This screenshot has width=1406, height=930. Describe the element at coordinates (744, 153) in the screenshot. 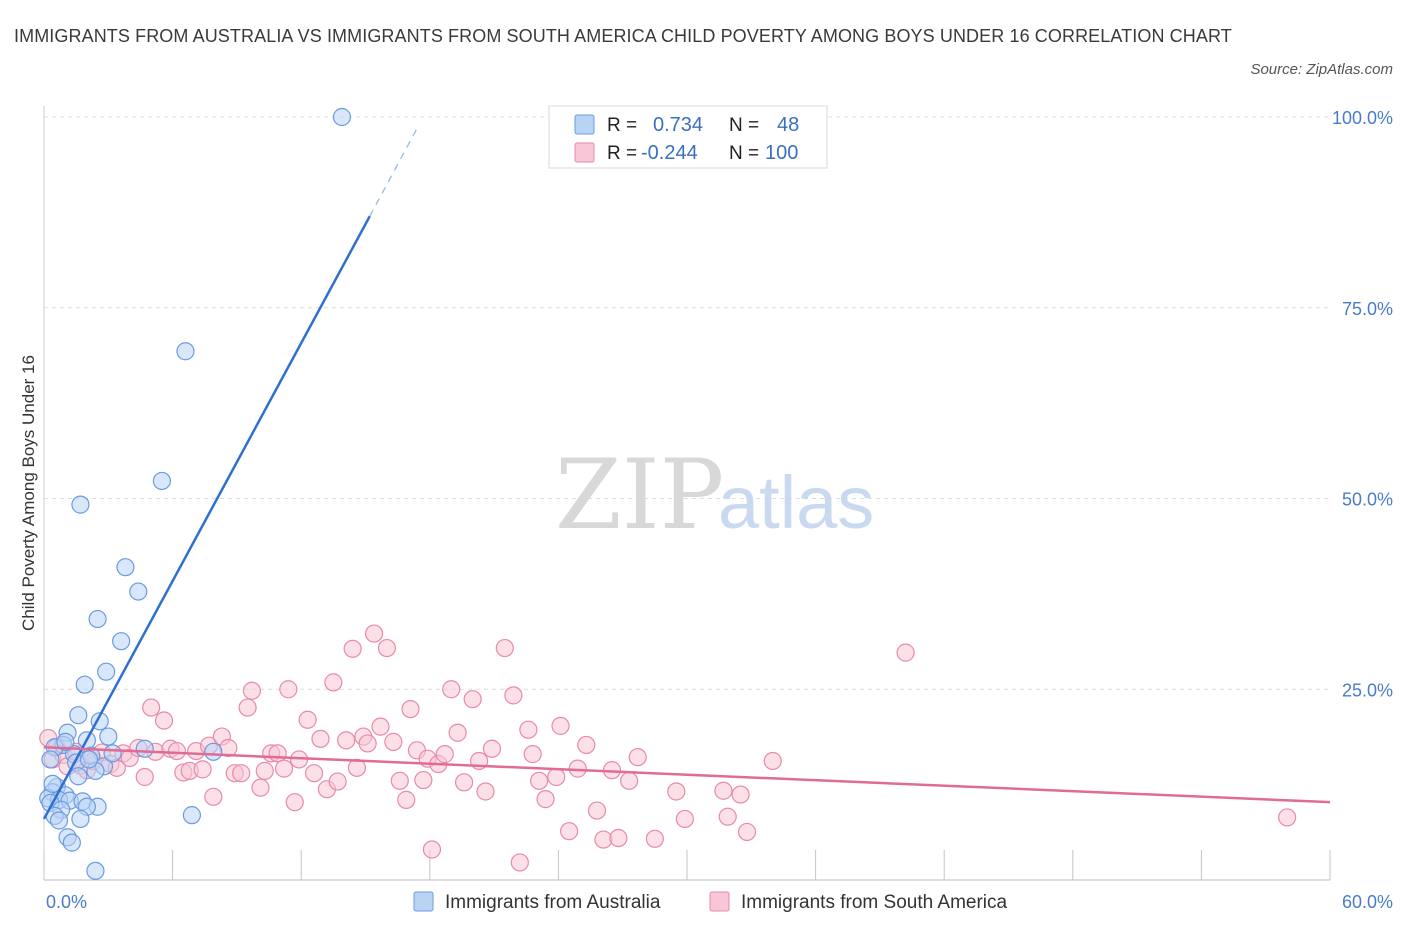

I see `stats-south-america-n-label: N =` at that location.